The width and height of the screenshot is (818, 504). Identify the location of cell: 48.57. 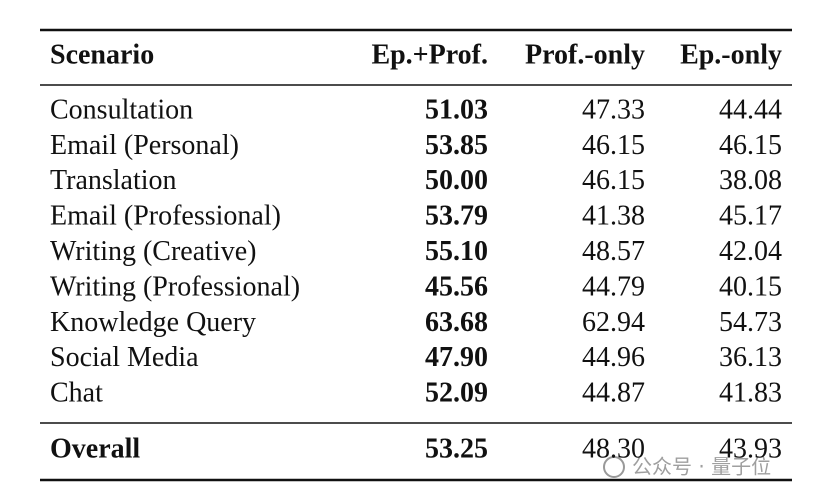
(613, 251).